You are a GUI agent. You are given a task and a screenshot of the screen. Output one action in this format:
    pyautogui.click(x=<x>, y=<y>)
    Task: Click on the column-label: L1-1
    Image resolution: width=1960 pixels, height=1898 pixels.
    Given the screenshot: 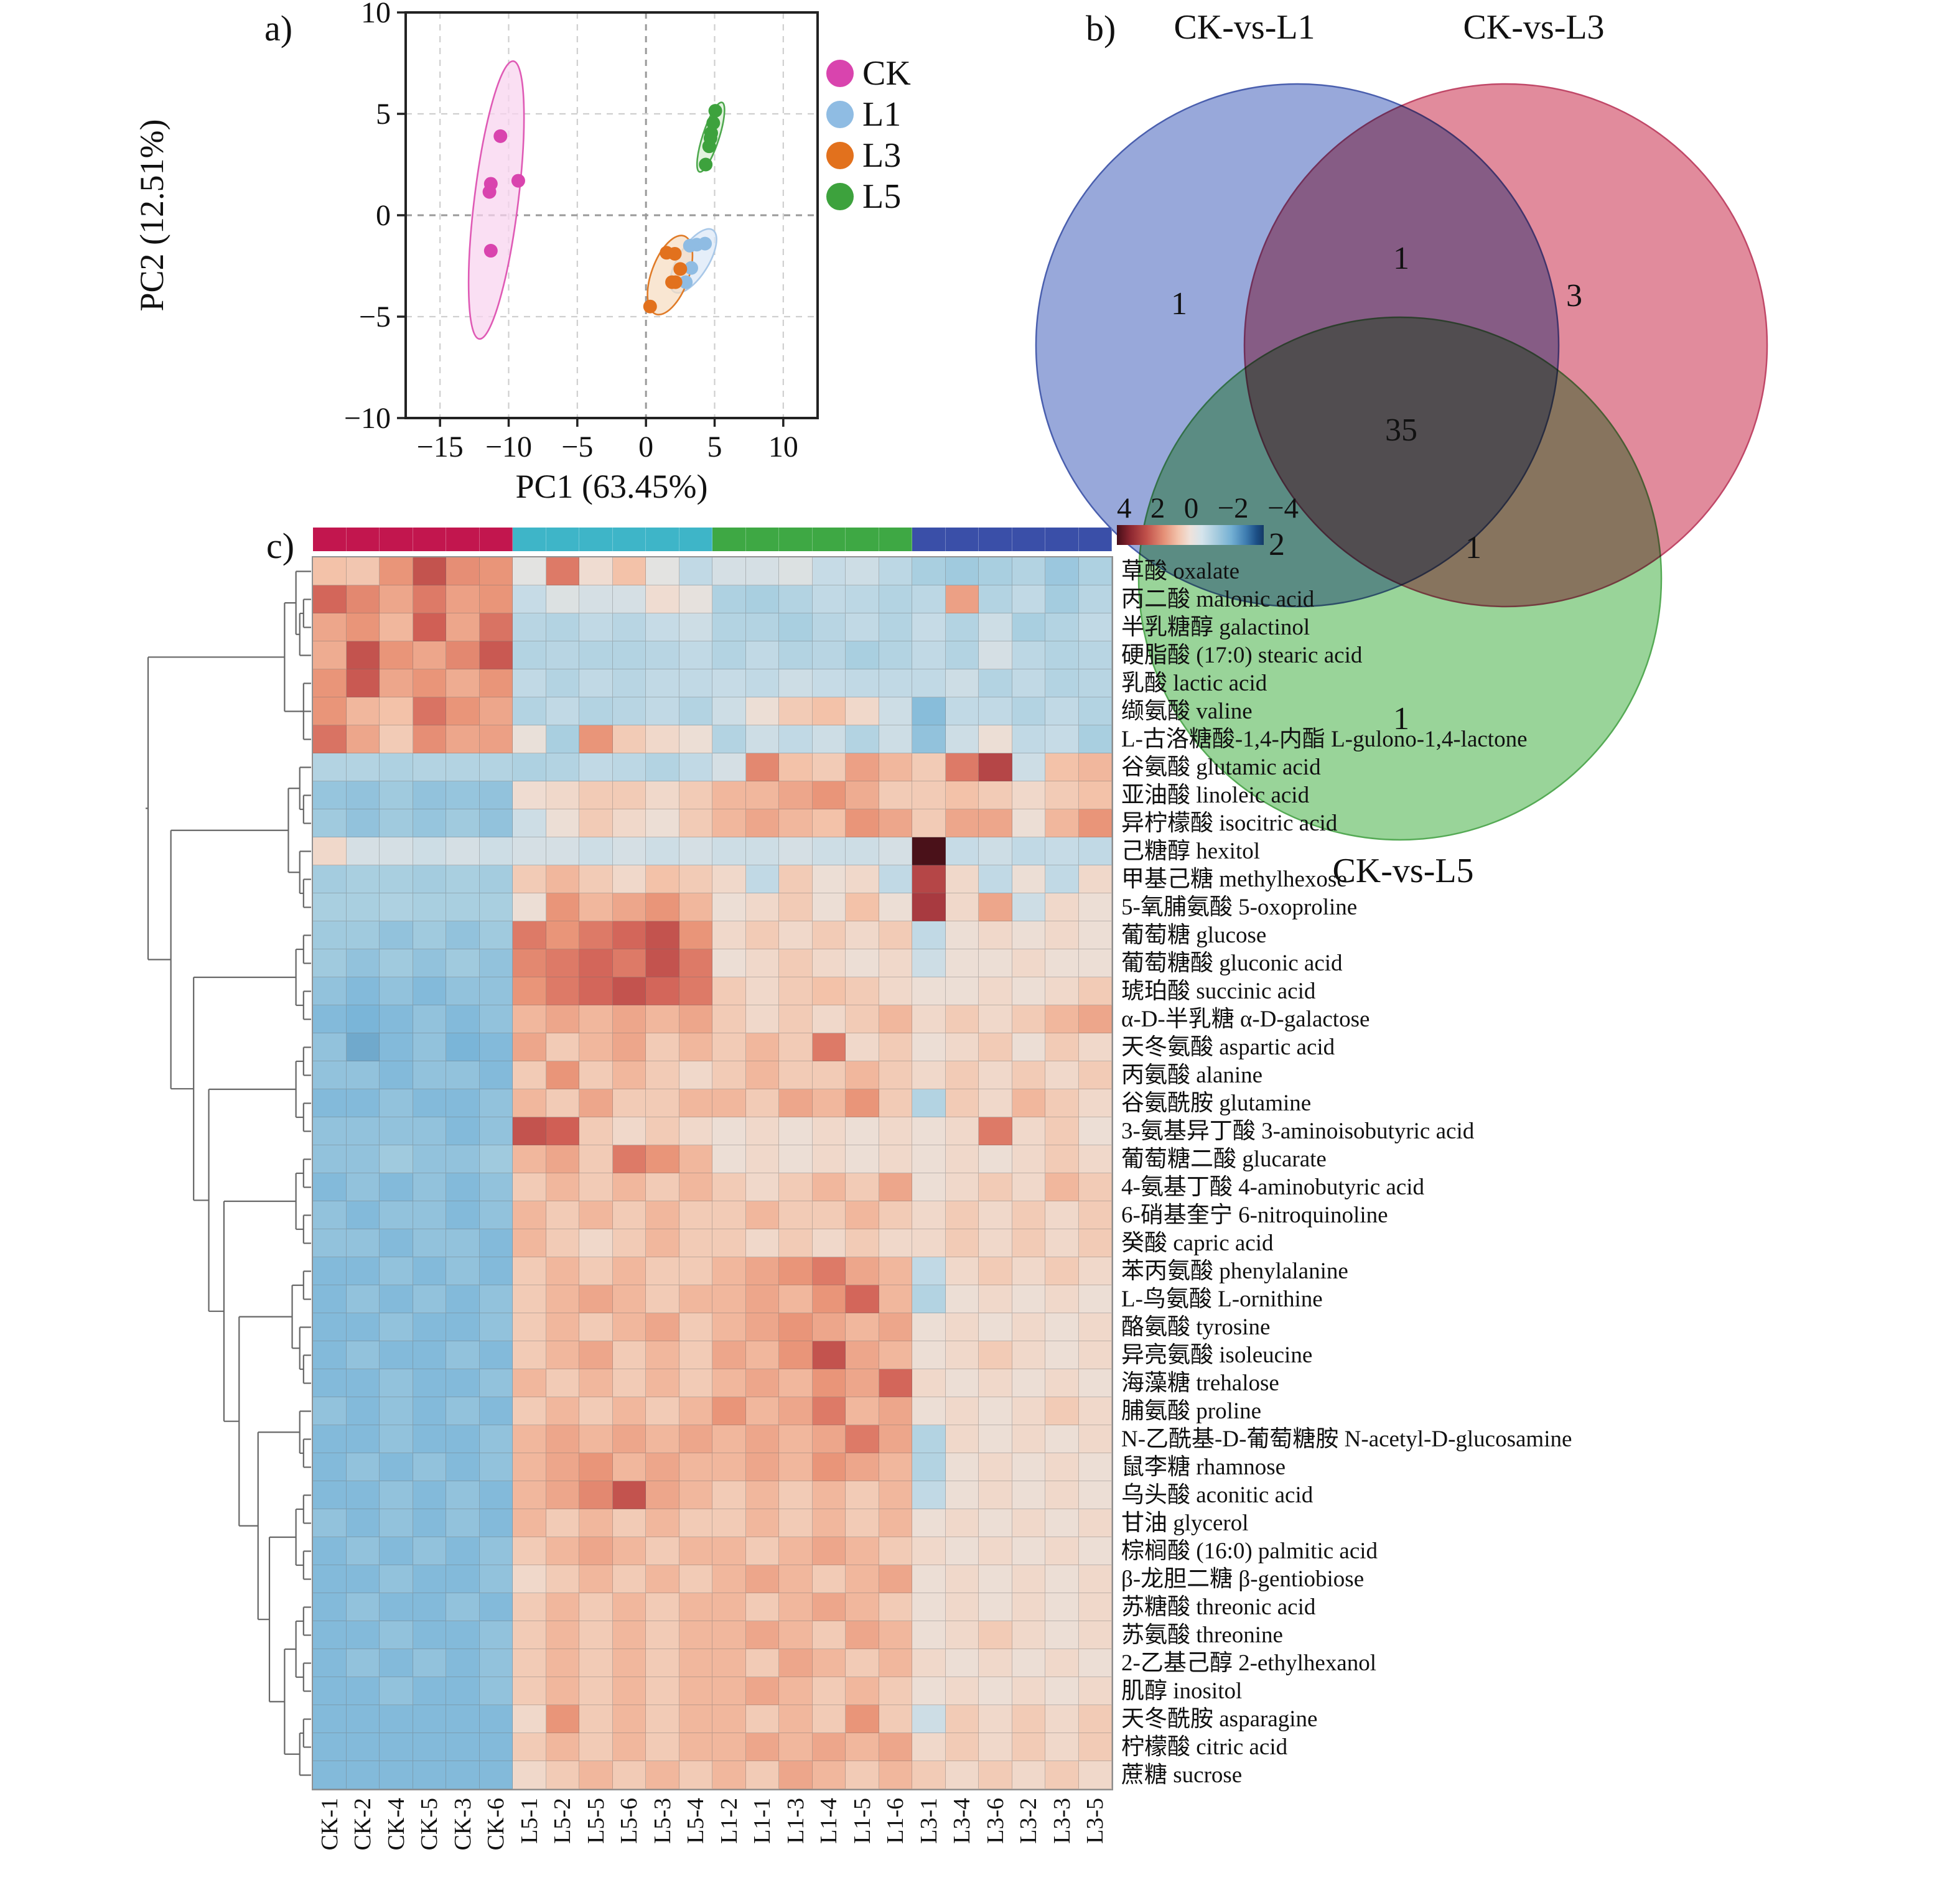 What is the action you would take?
    pyautogui.click(x=763, y=1821)
    